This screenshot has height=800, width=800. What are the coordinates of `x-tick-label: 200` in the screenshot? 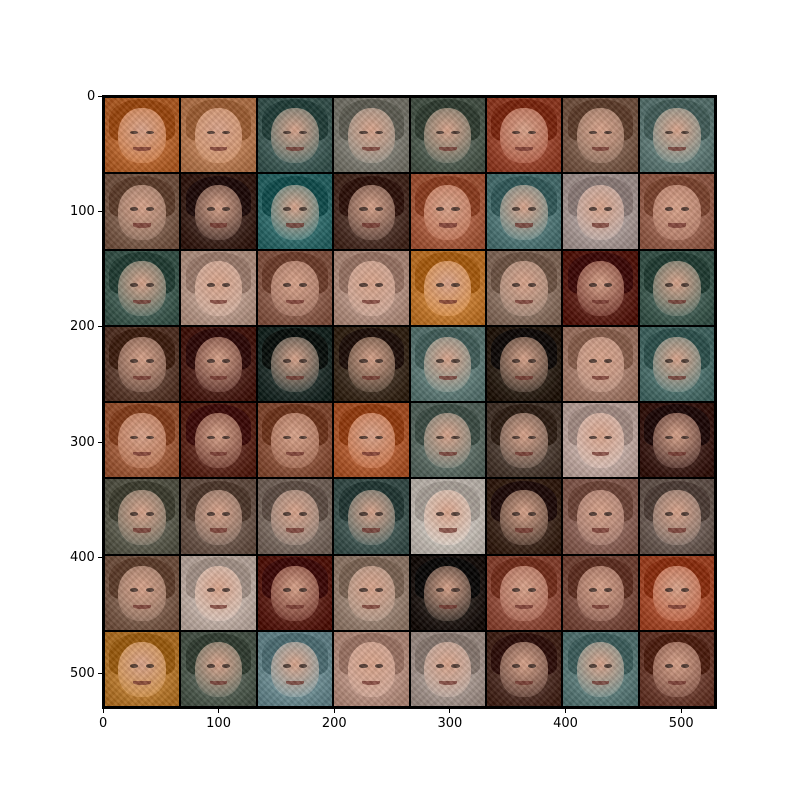 It's located at (334, 723).